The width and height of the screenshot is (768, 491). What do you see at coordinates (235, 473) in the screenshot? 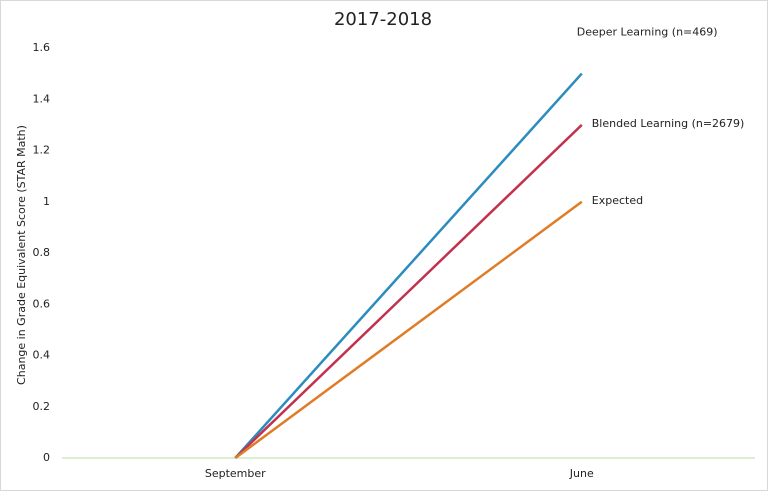
I see `x-tick-label: September` at bounding box center [235, 473].